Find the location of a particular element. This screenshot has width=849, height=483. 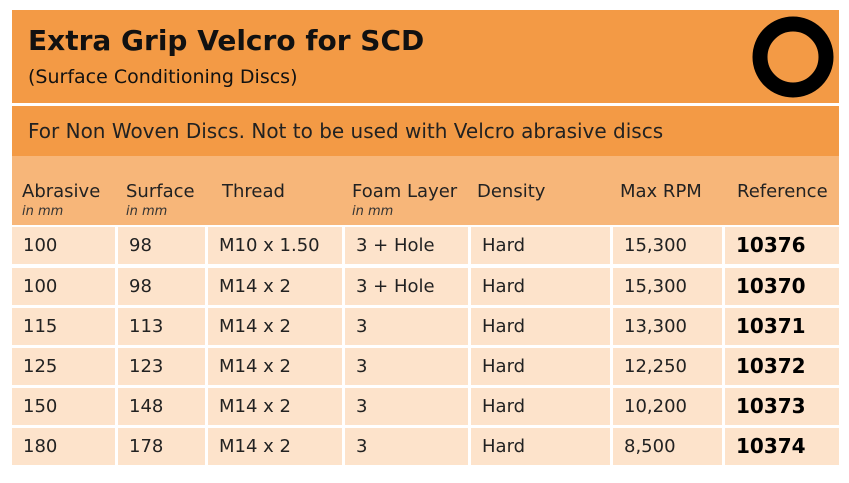

table-cell: 148 is located at coordinates (161, 406).